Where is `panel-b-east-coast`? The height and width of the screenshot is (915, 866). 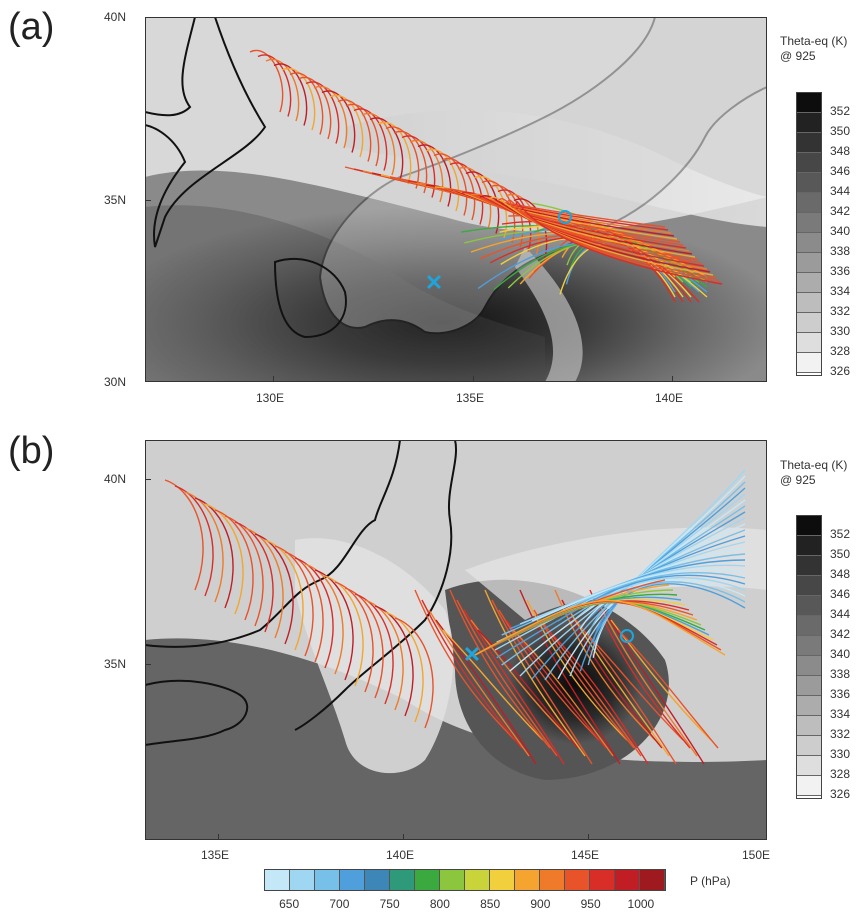 panel-b-east-coast is located at coordinates (375, 585).